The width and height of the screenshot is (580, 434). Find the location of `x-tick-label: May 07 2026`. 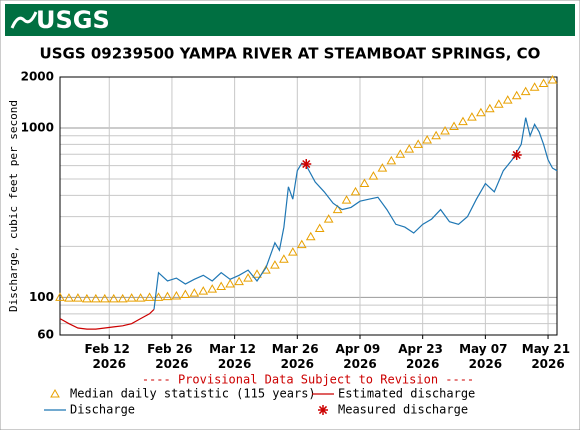

x-tick-label: May 07 2026 is located at coordinates (485, 356).